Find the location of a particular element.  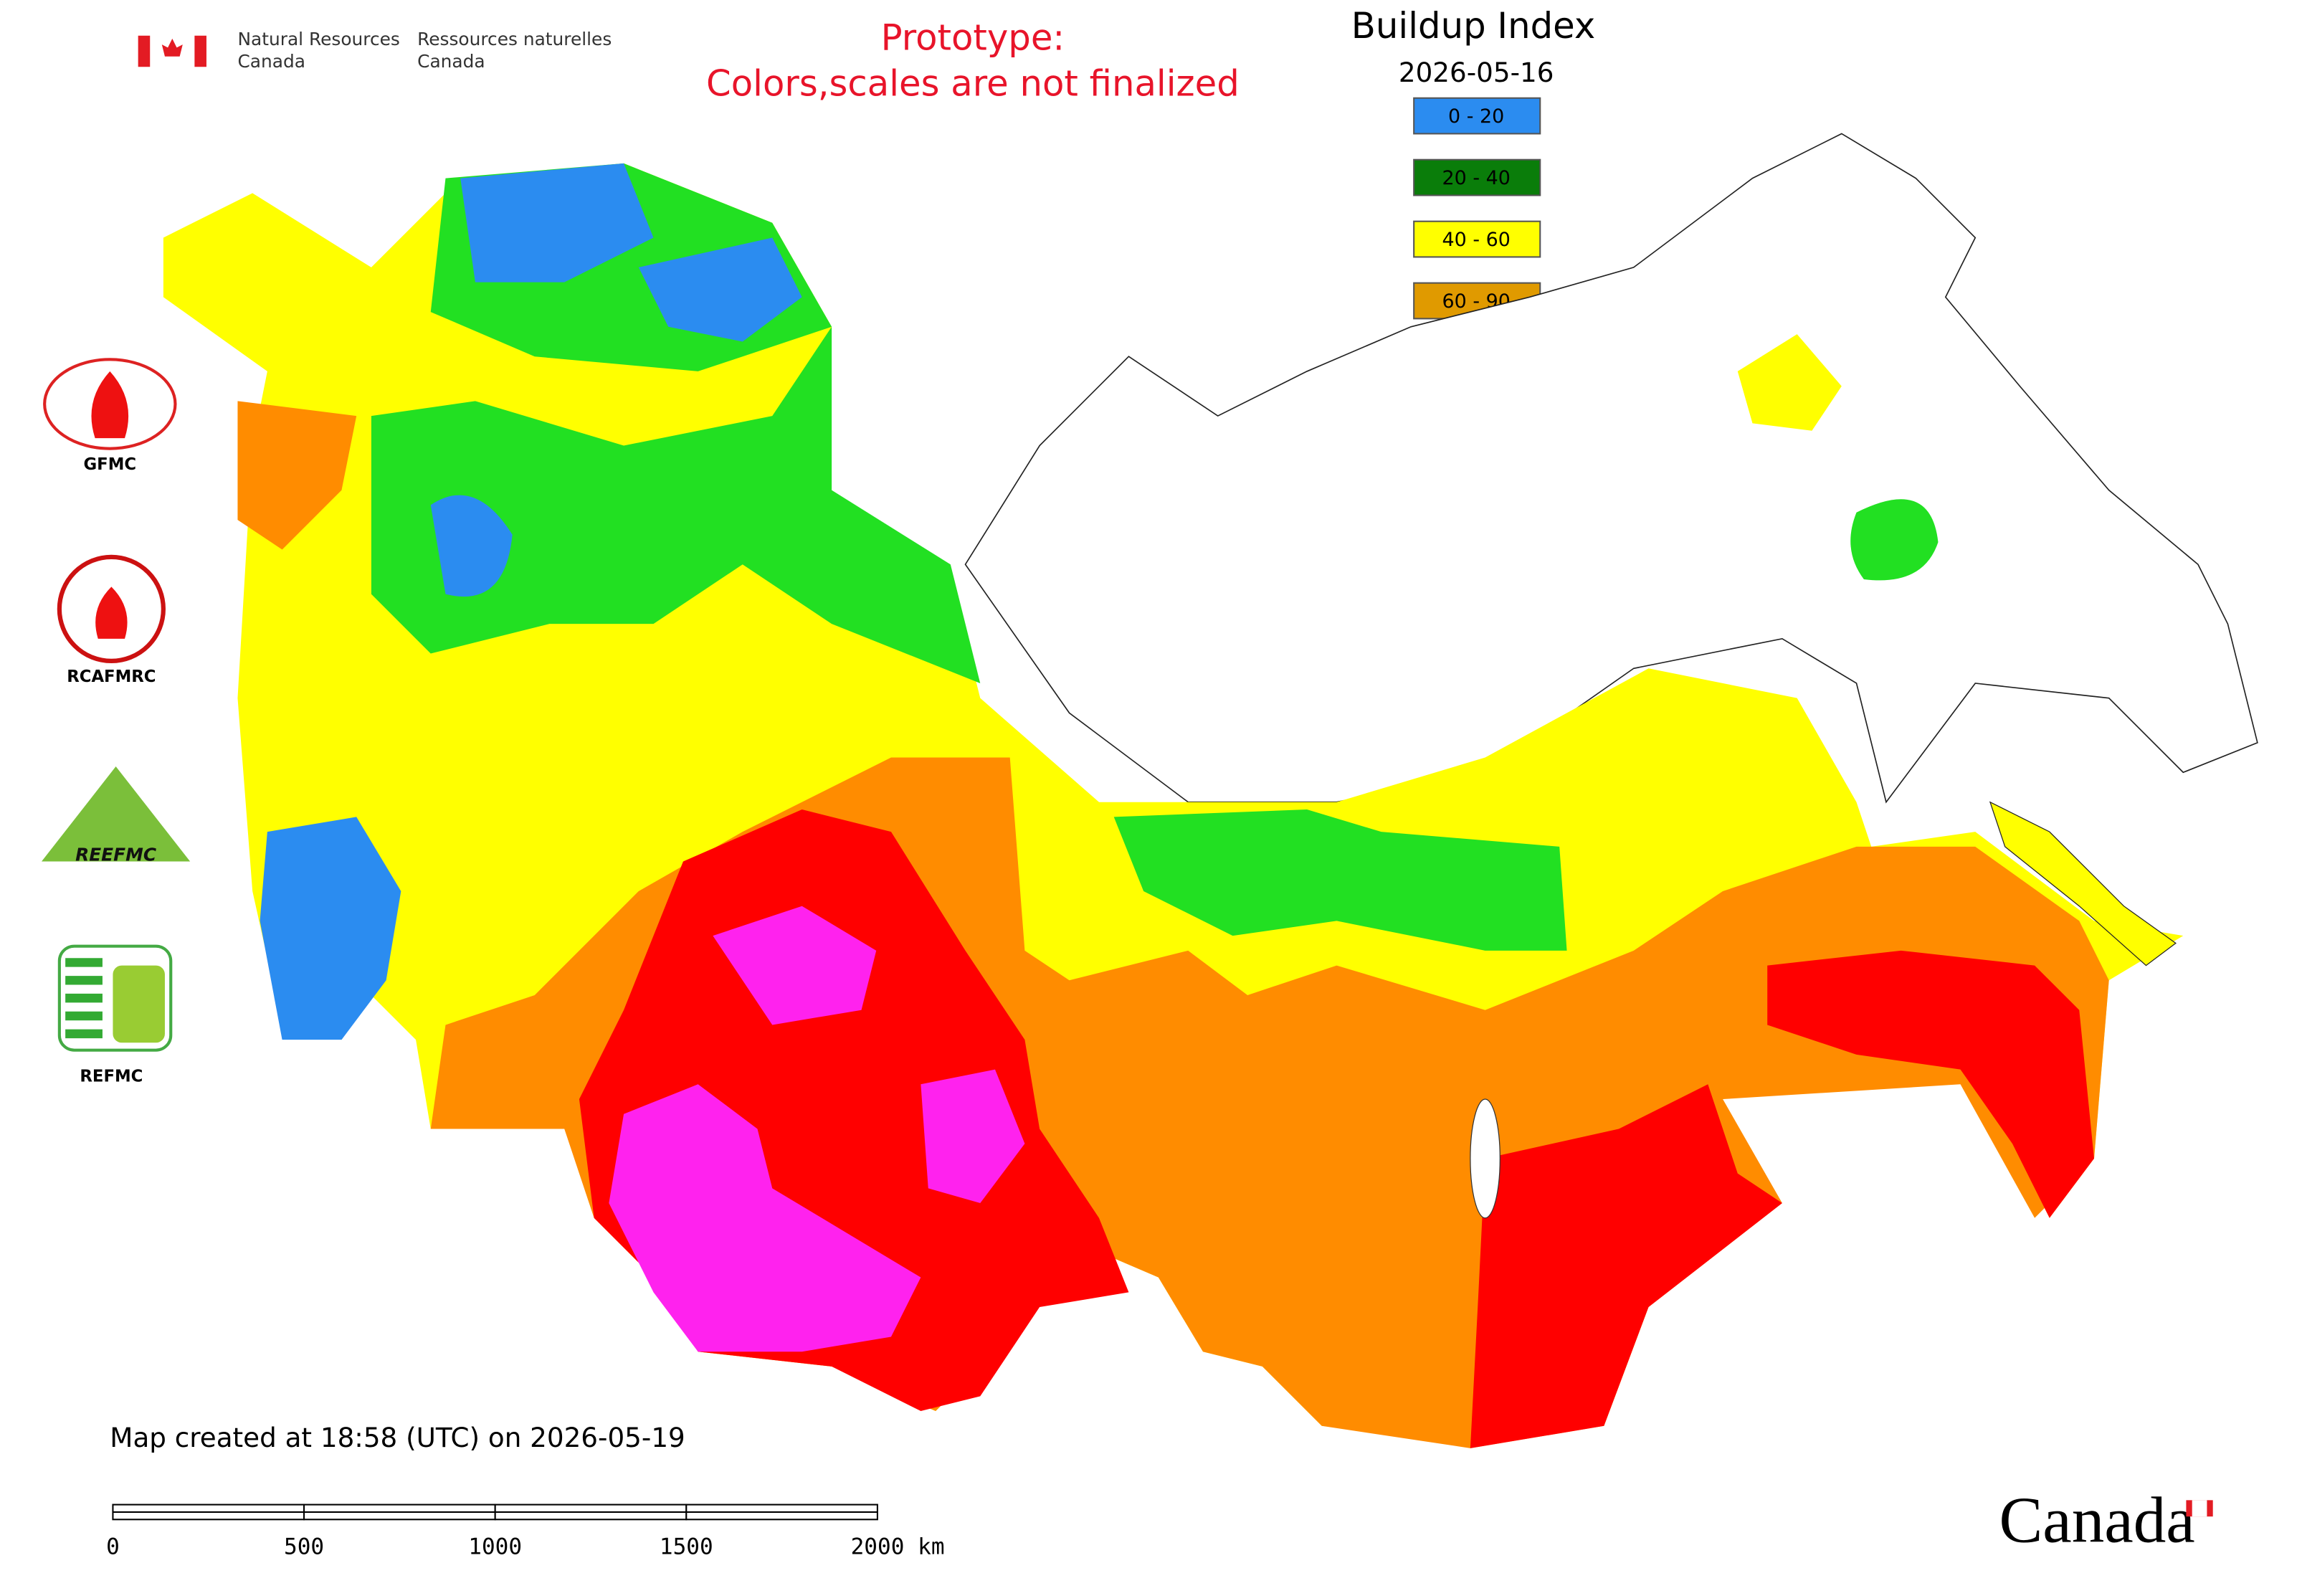

scale-label: 1000 is located at coordinates (495, 1547).